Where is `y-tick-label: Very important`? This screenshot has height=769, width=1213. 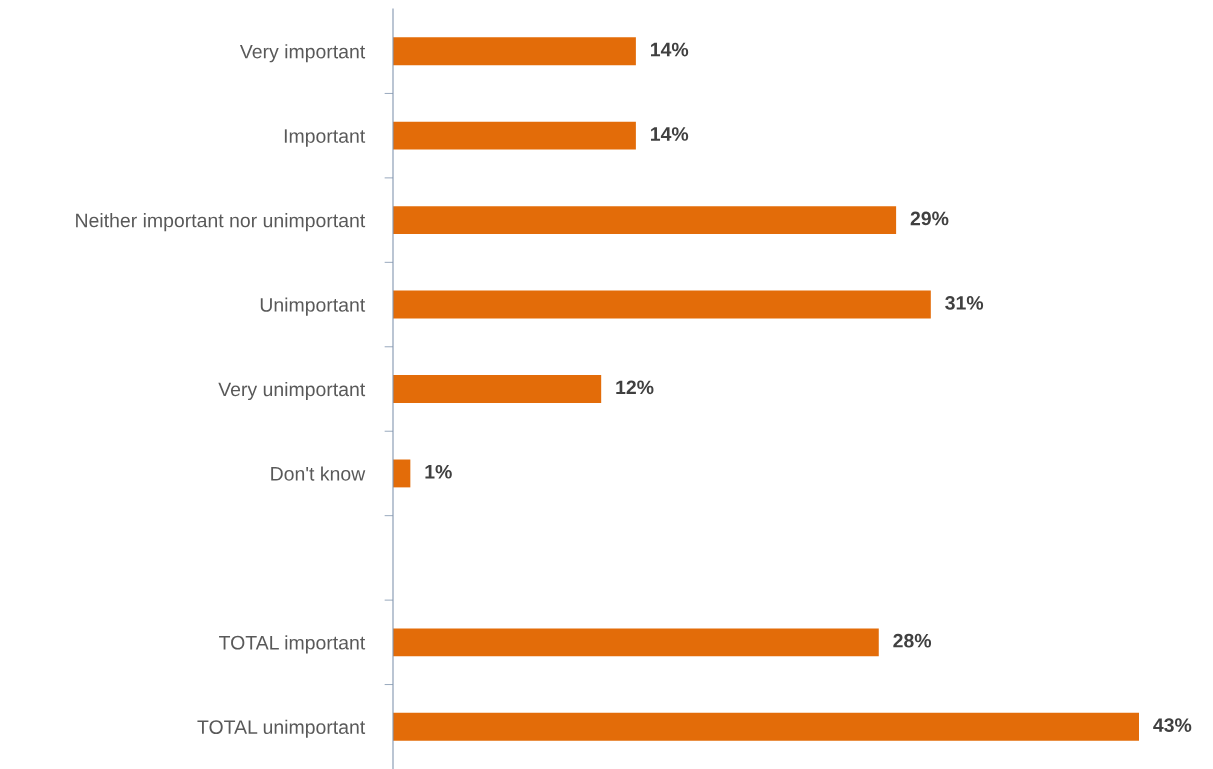 y-tick-label: Very important is located at coordinates (302, 53).